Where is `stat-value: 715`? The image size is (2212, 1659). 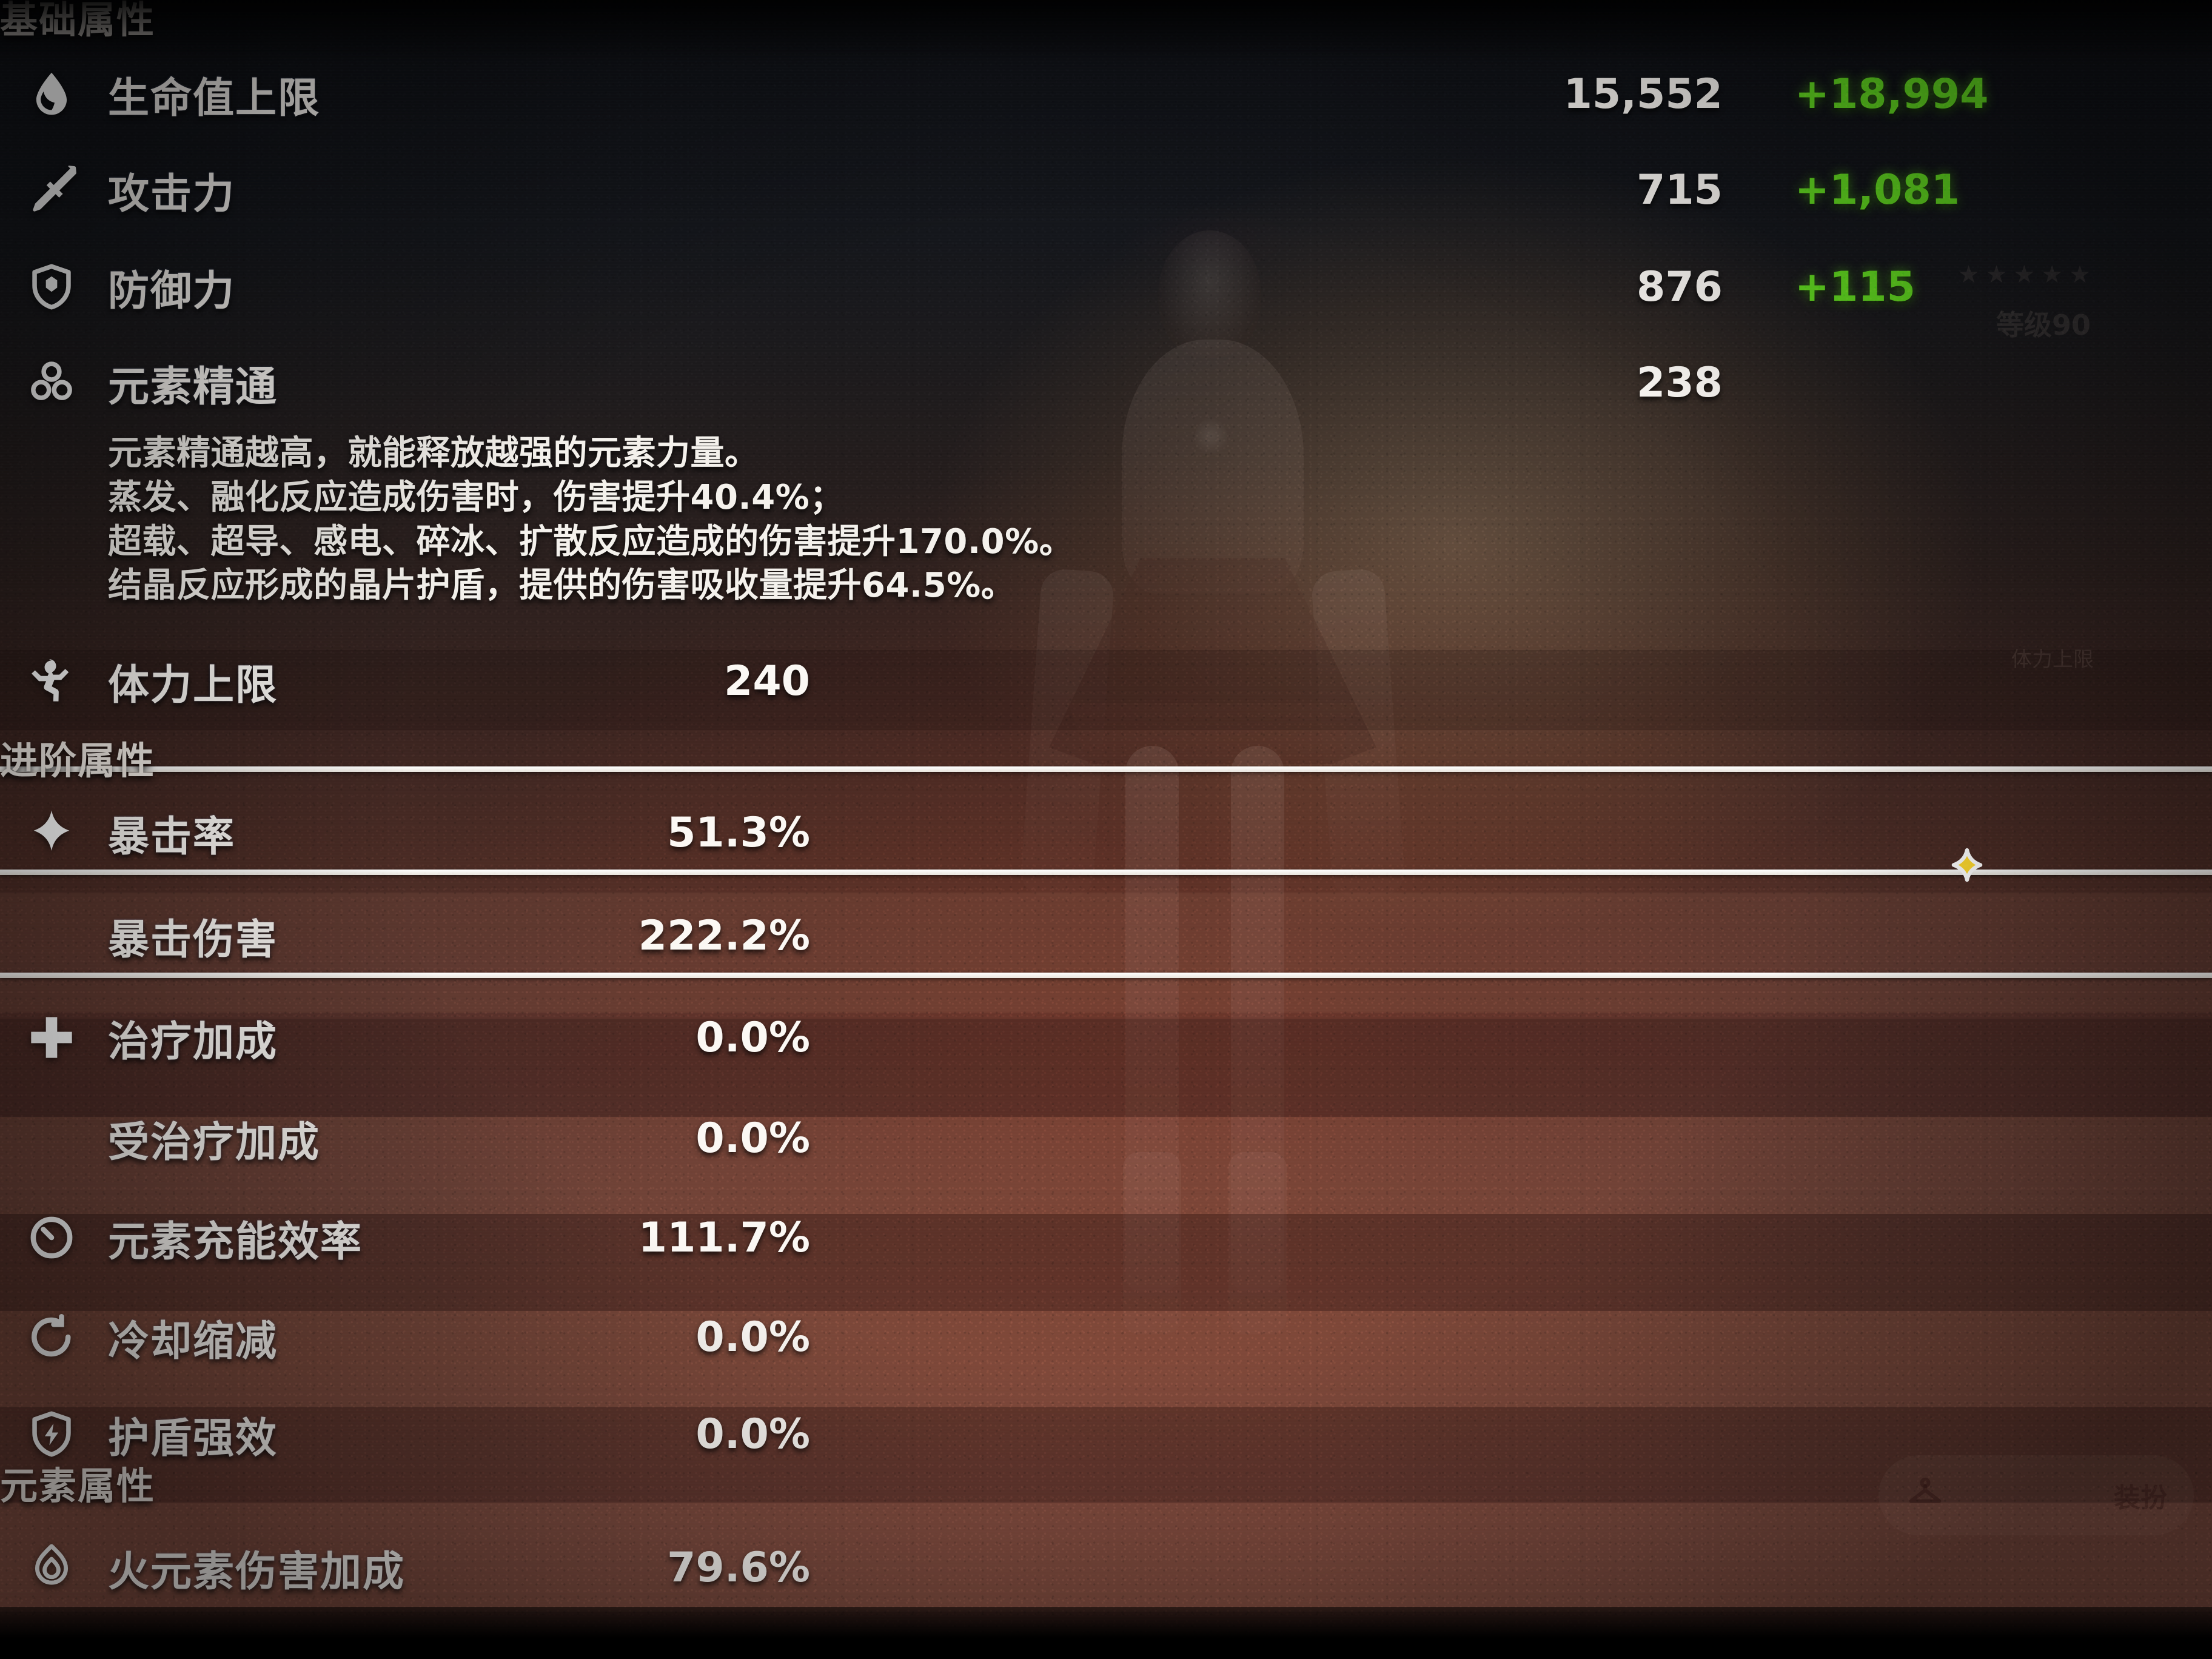
stat-value: 715 is located at coordinates (1680, 190).